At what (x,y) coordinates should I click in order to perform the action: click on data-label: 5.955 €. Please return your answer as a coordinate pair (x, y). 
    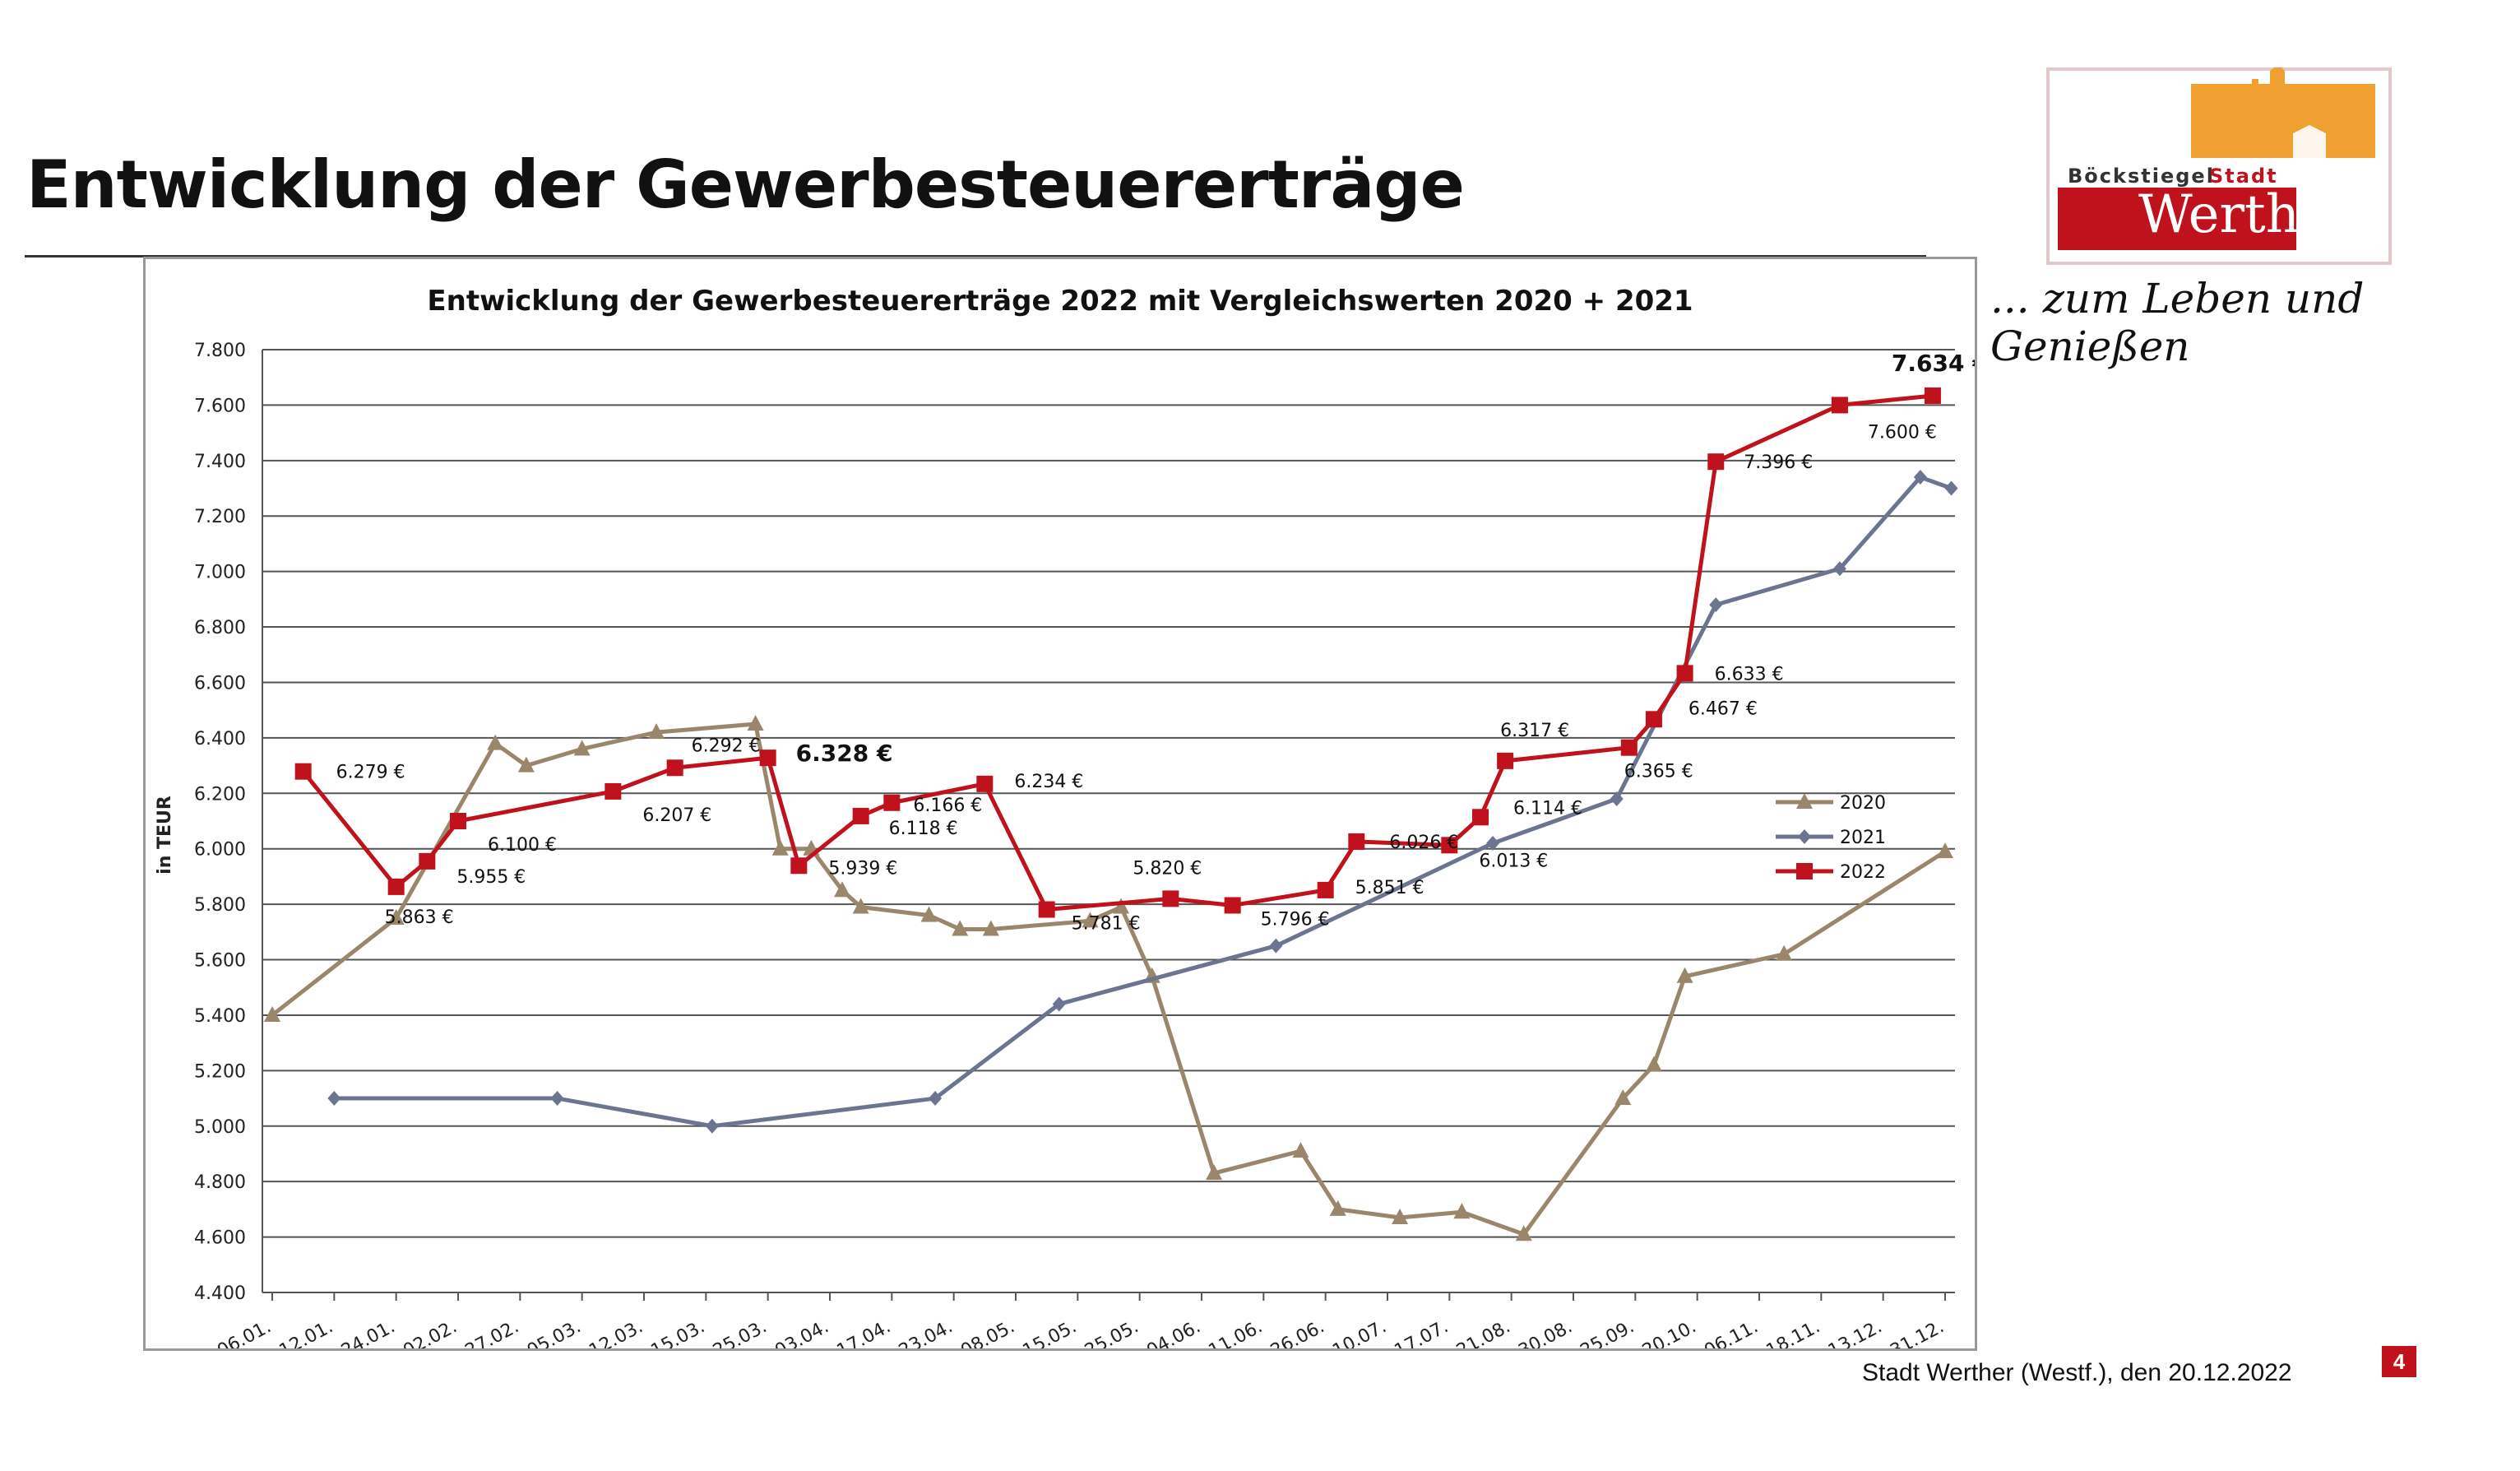
    Looking at the image, I should click on (491, 877).